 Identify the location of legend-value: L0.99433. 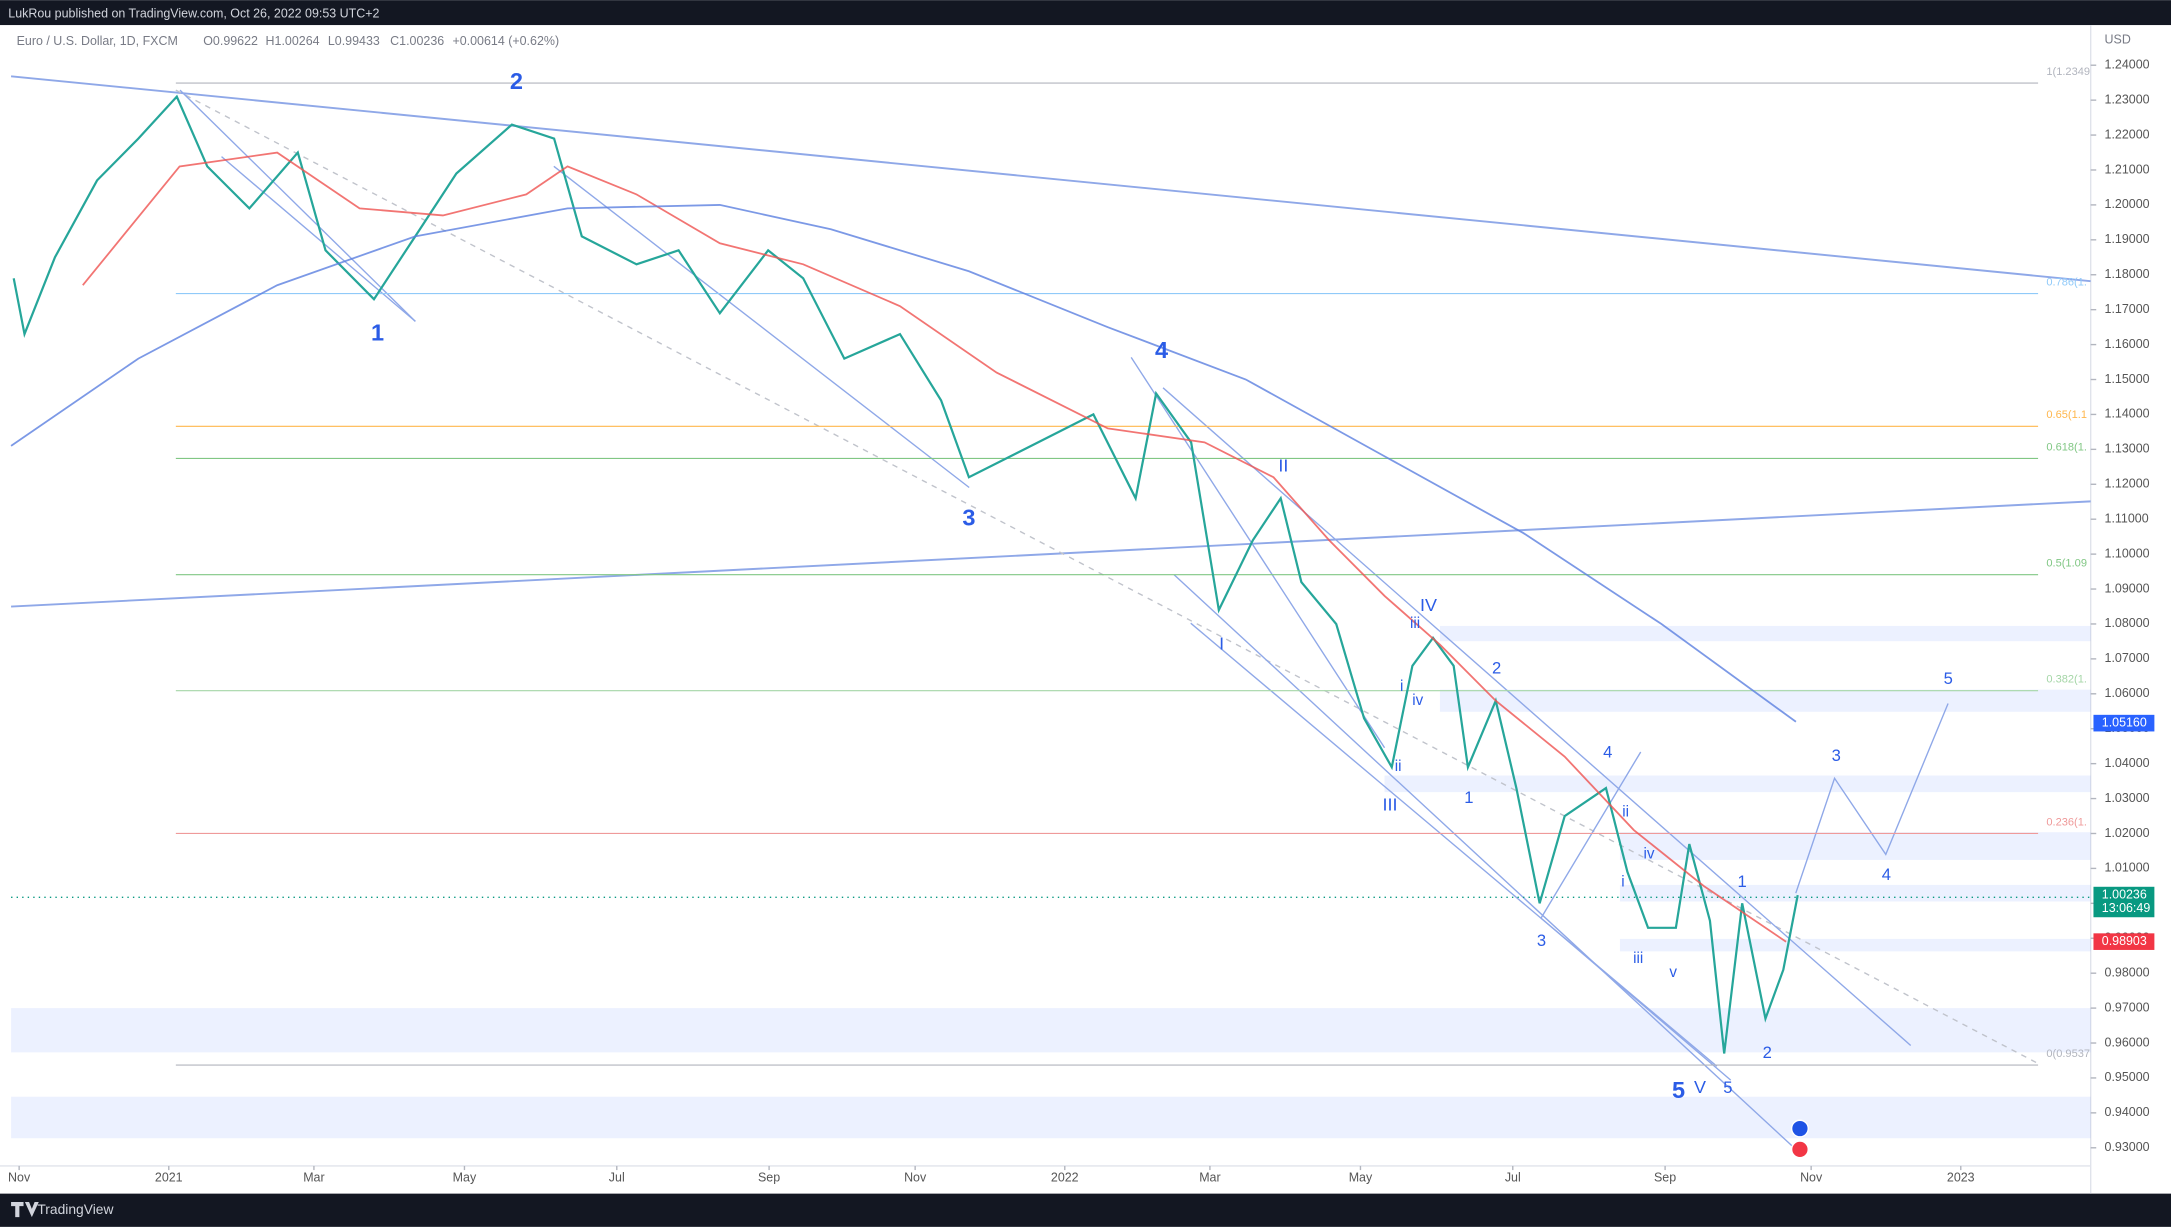
(354, 41).